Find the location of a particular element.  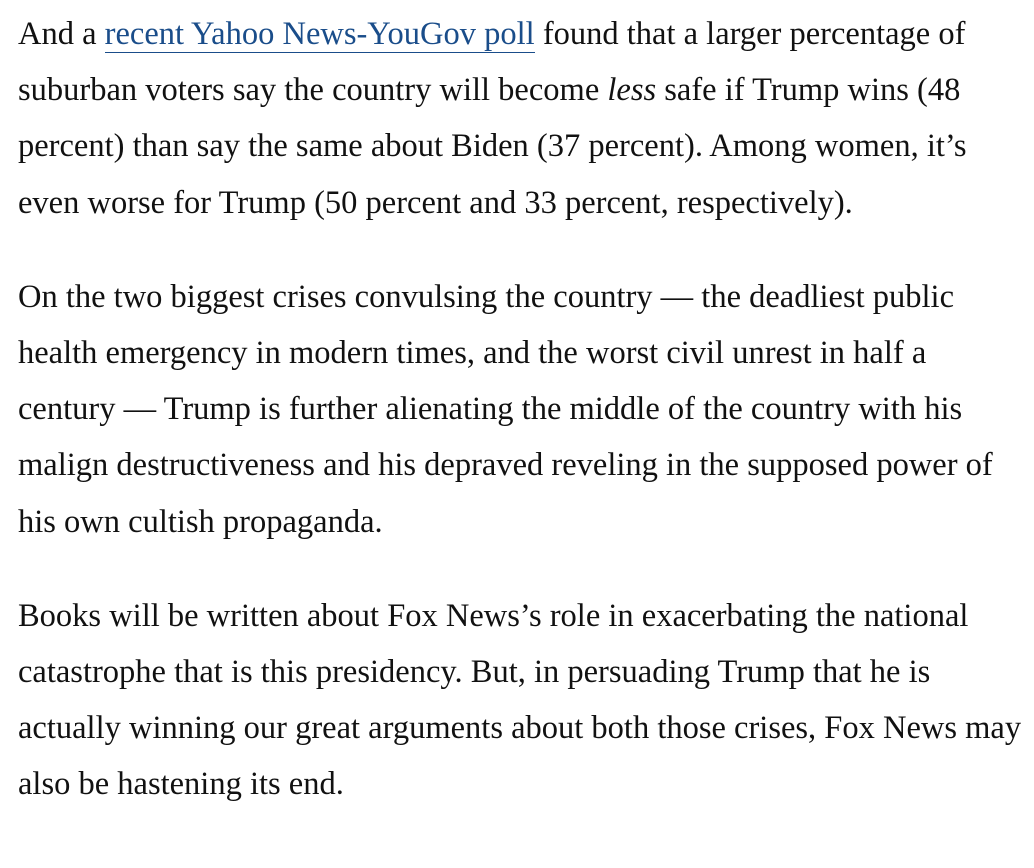

yahoo-yougov-poll-link: recent Yahoo News-YouGov poll is located at coordinates (319, 34).